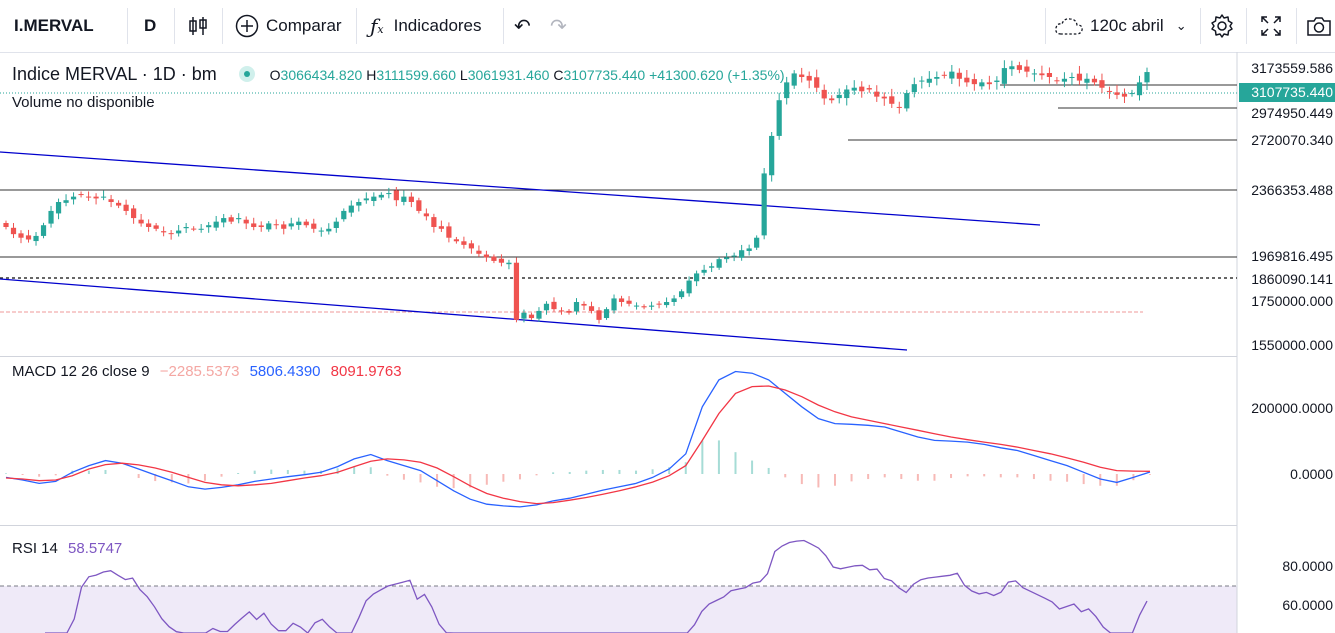  What do you see at coordinates (288, 26) in the screenshot?
I see `compare-button: Comparar` at bounding box center [288, 26].